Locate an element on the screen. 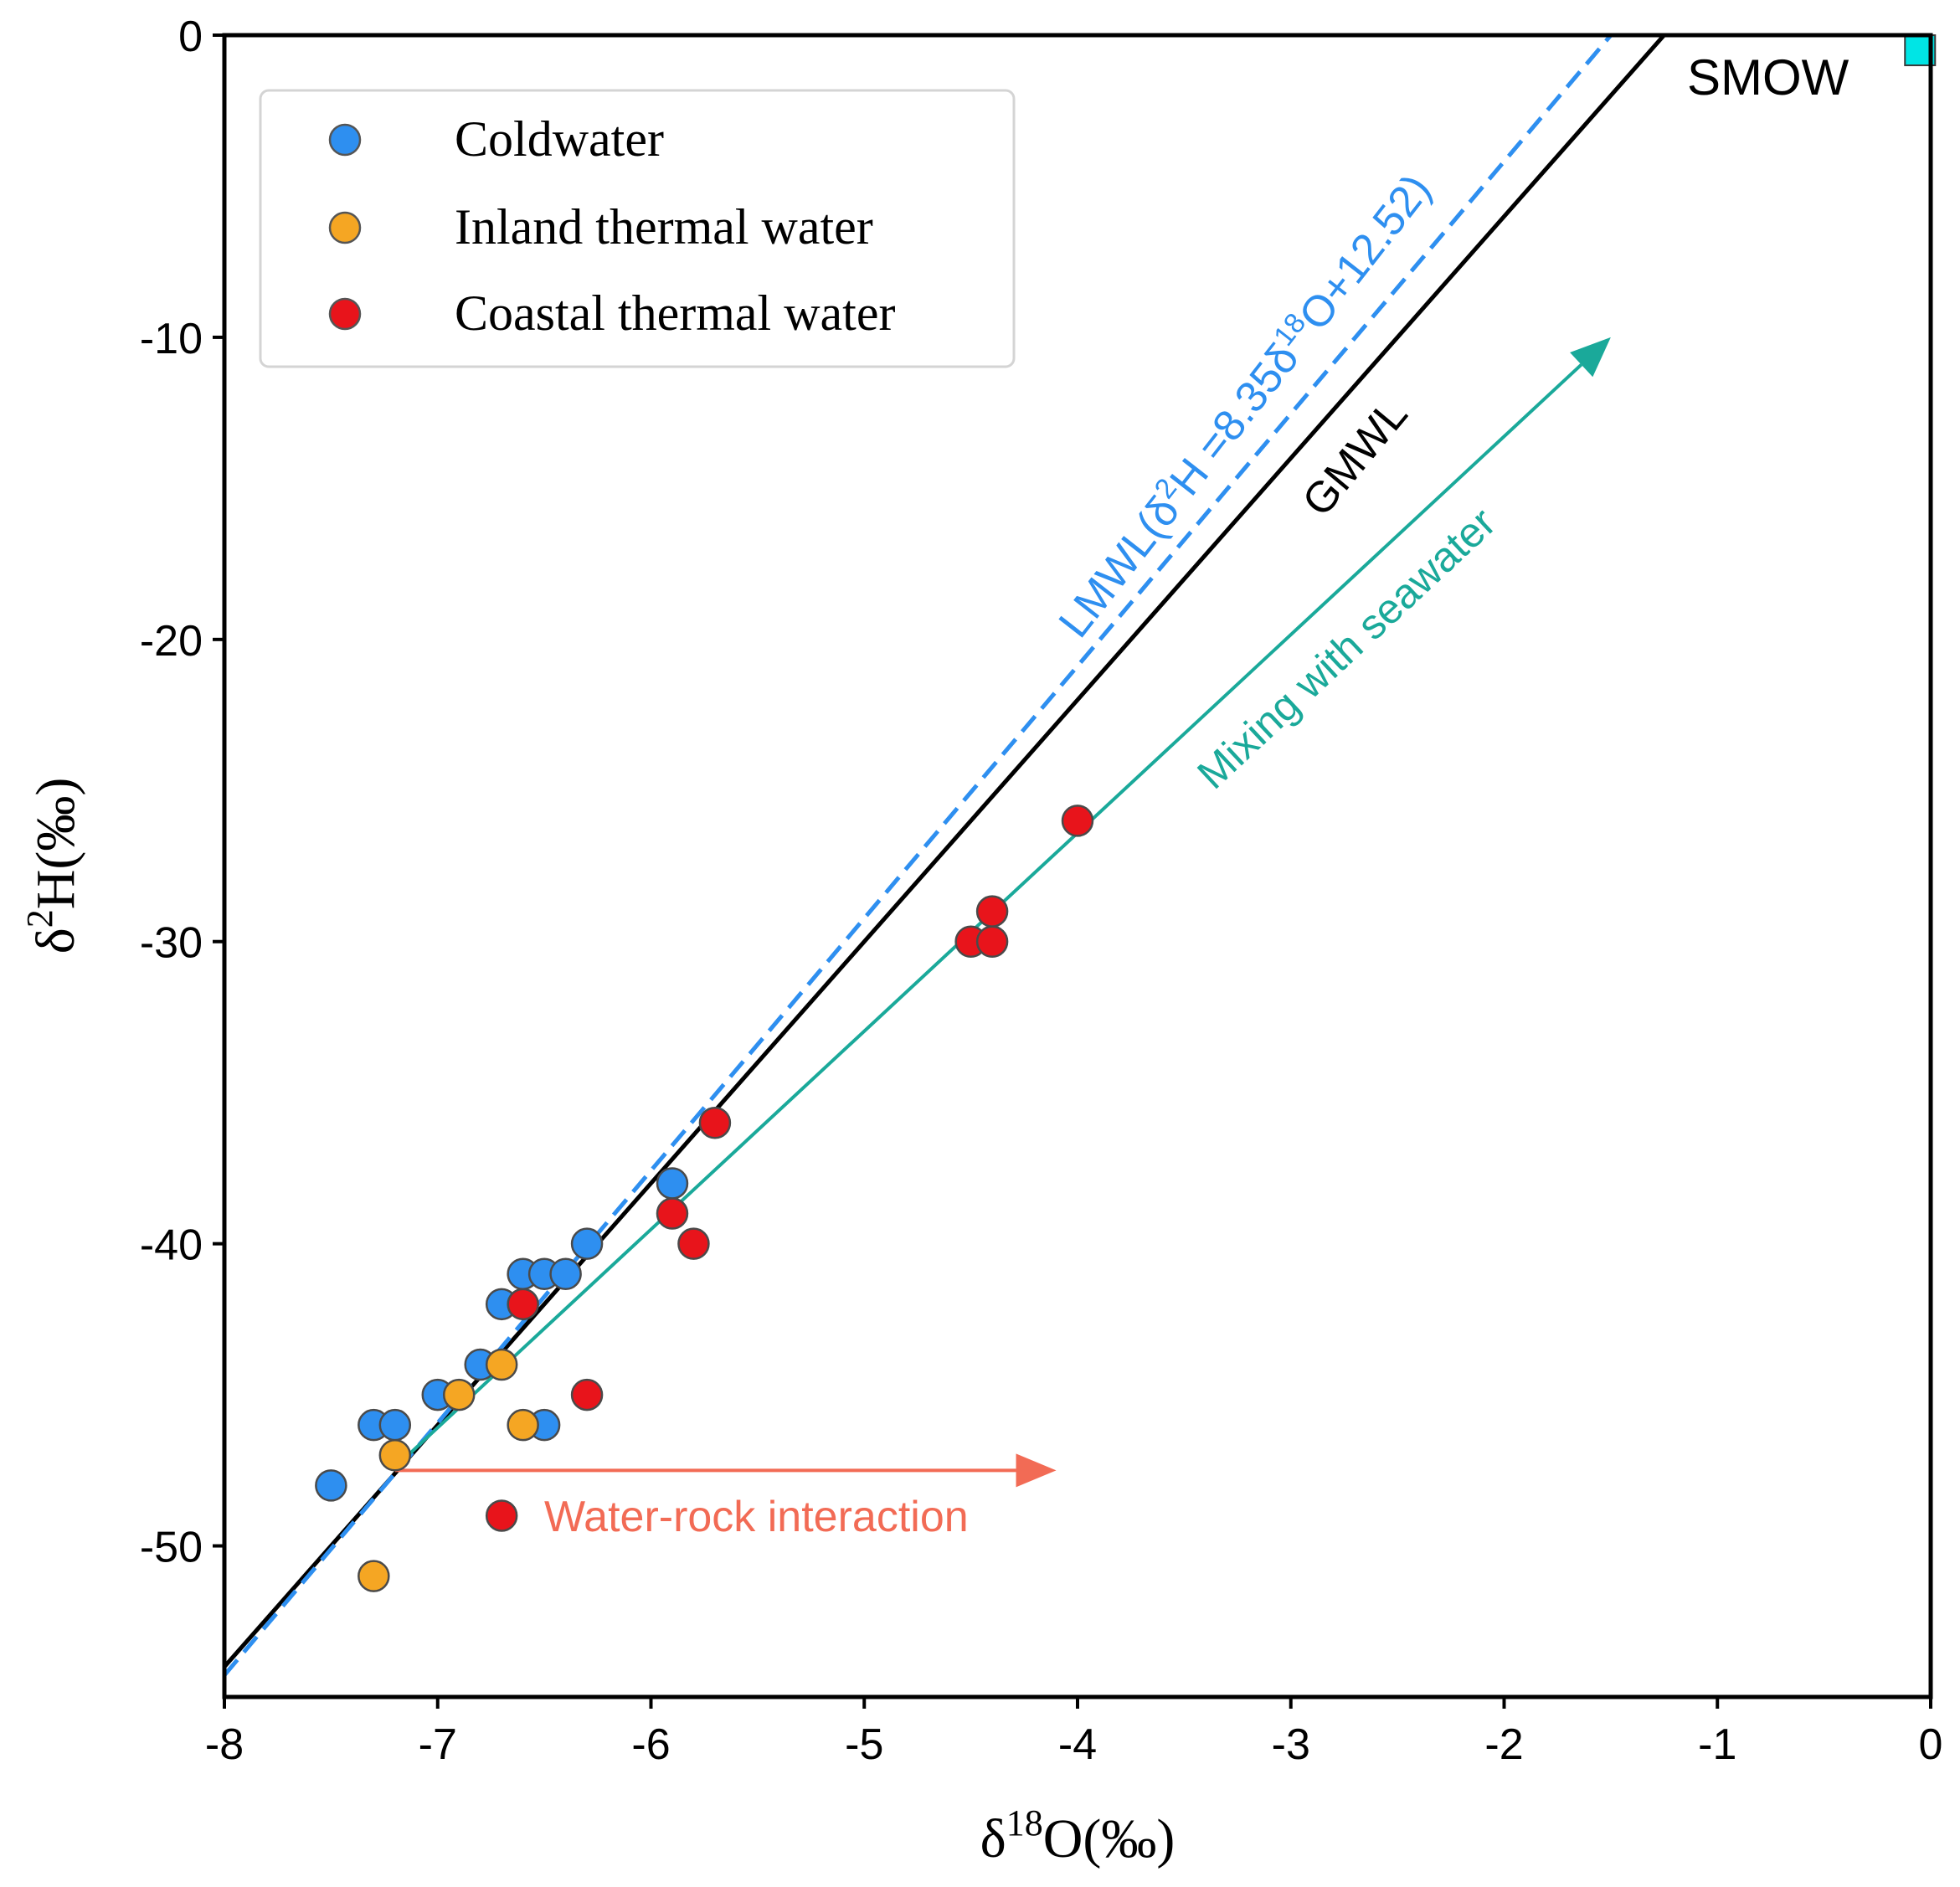 The height and width of the screenshot is (1887, 1960). y-tick-label: -40 is located at coordinates (171, 1245).